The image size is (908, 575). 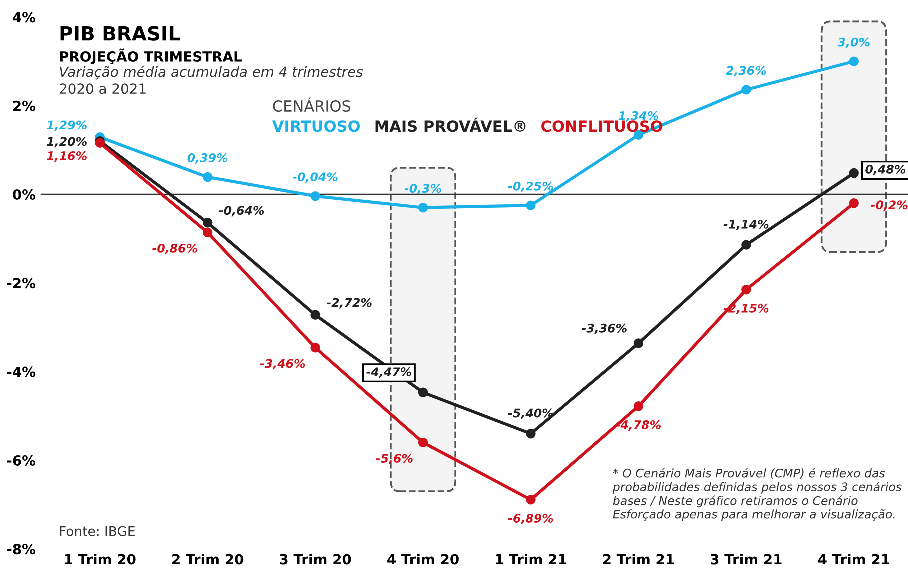 What do you see at coordinates (241, 211) in the screenshot?
I see `data-label: -0,64%` at bounding box center [241, 211].